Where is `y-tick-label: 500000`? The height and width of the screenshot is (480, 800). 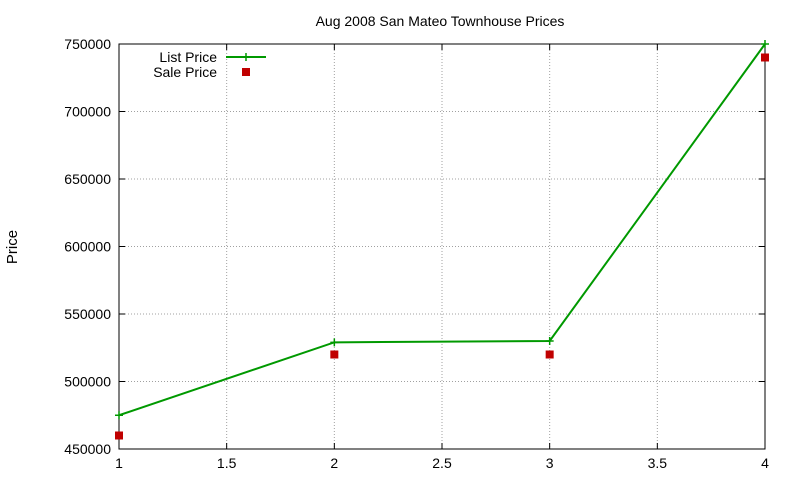 y-tick-label: 500000 is located at coordinates (87, 382).